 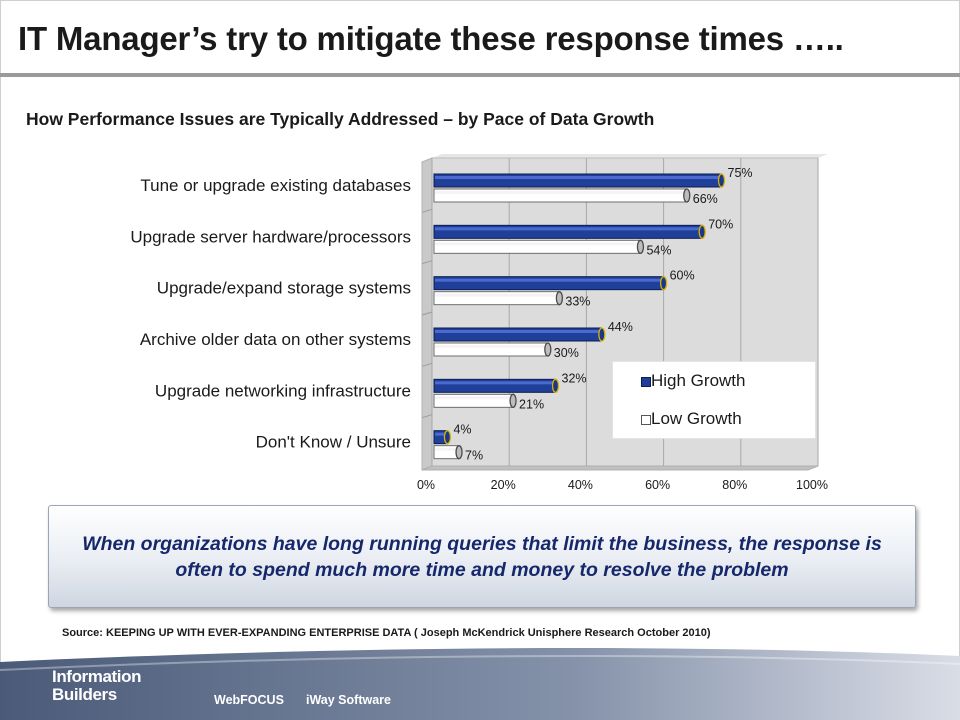 What do you see at coordinates (687, 195) in the screenshot?
I see `bar-cap-low-growth-tune-or-upgrade-existing-databases` at bounding box center [687, 195].